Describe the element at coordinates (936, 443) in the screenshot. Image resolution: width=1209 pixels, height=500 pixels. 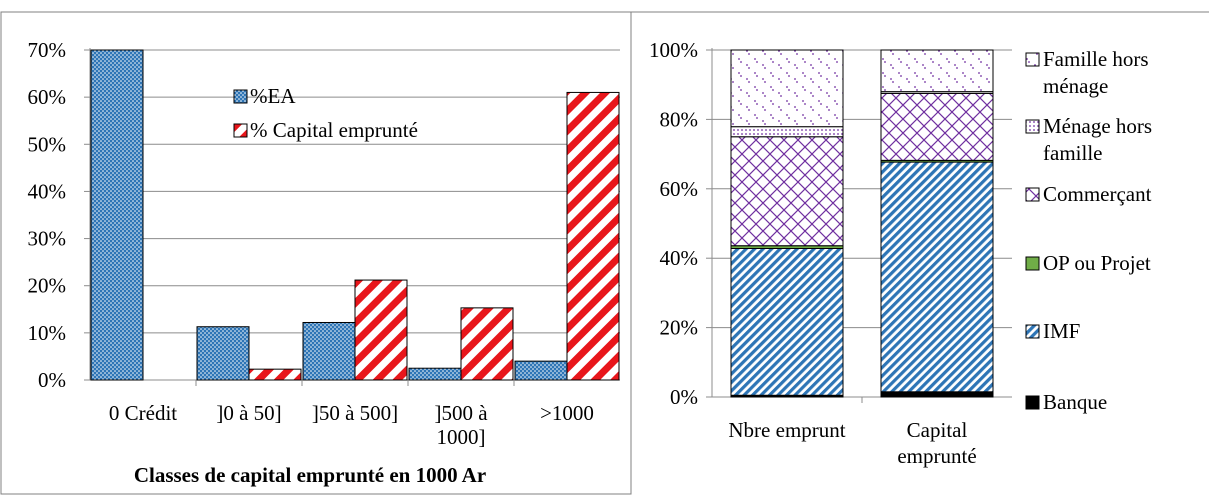
I see `x-tick-label: Capital emprunté` at that location.